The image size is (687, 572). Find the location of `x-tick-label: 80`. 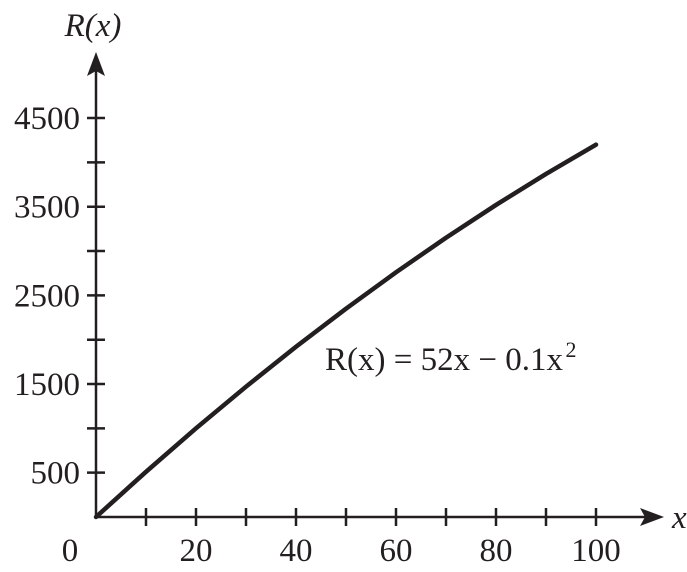

x-tick-label: 80 is located at coordinates (496, 551).